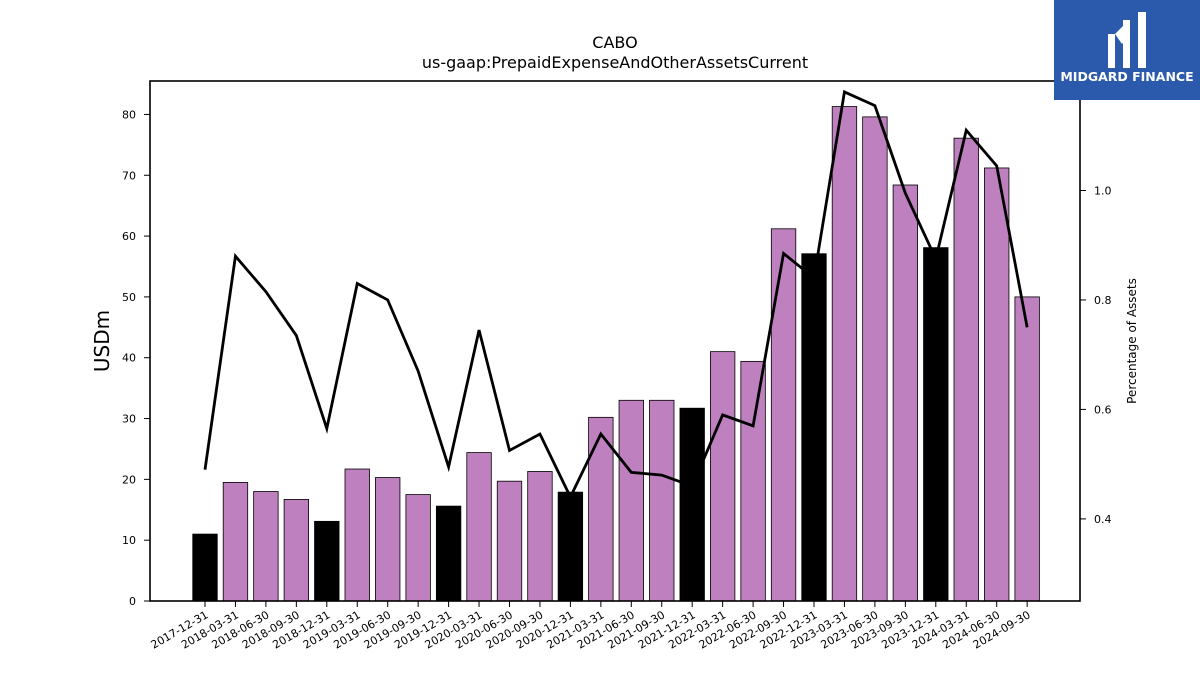 This screenshot has width=1200, height=675. I want to click on y-axis-label: USDm, so click(102, 341).